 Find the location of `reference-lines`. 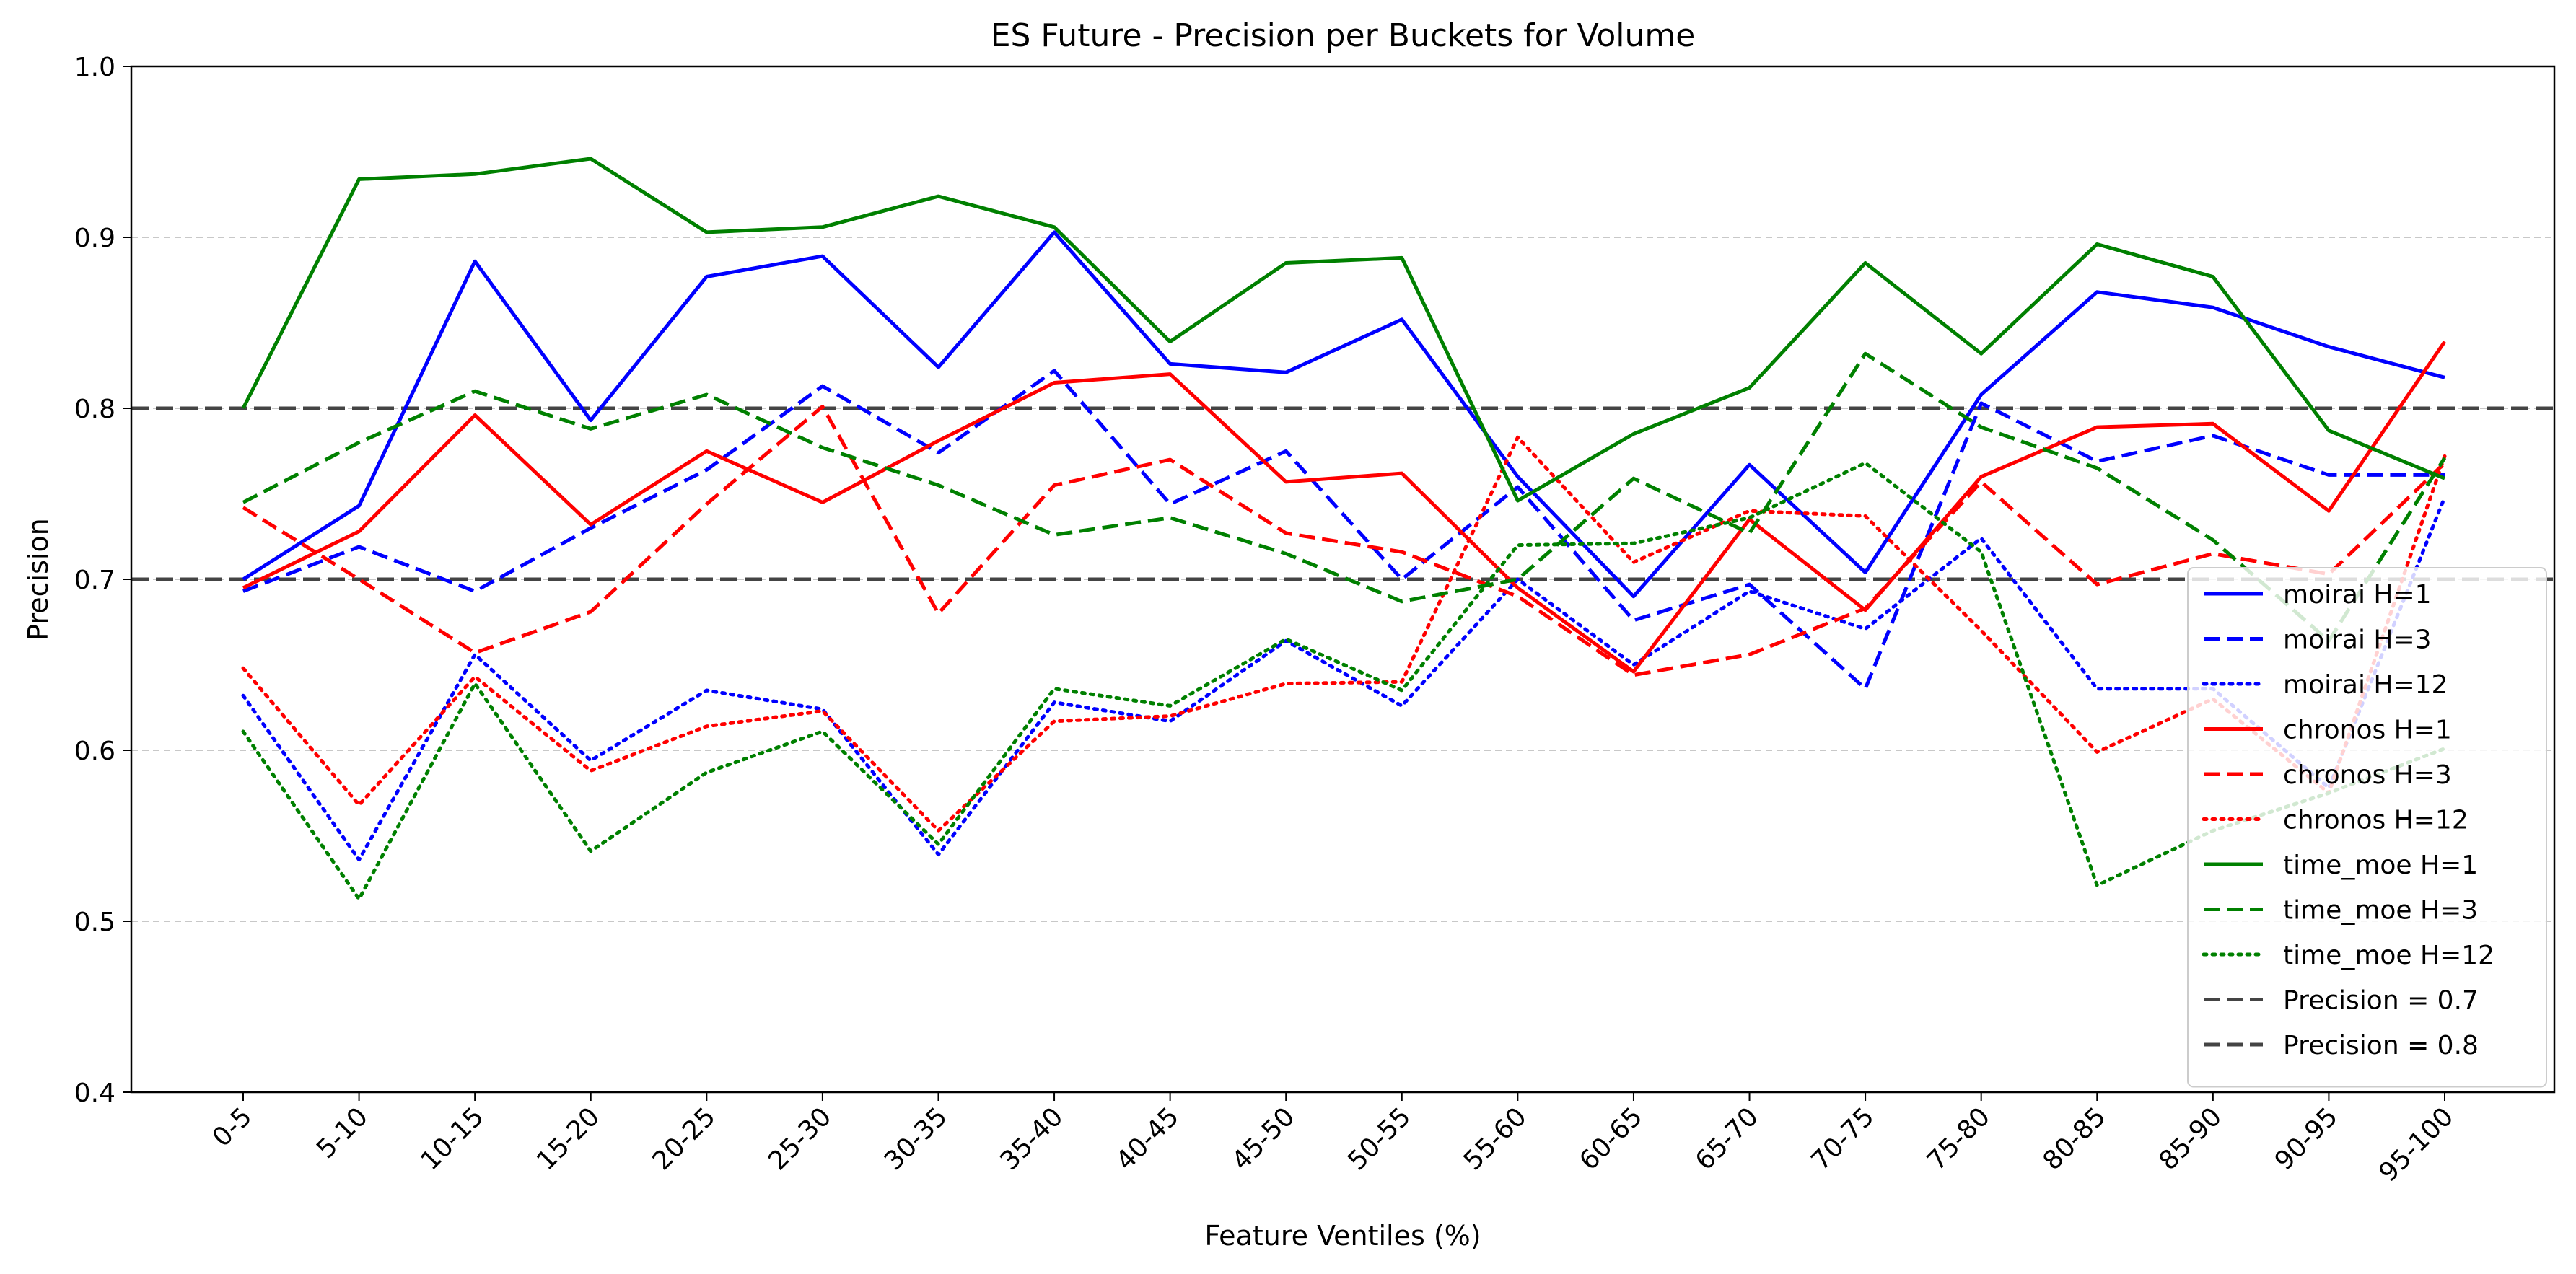

reference-lines is located at coordinates (1342, 494).